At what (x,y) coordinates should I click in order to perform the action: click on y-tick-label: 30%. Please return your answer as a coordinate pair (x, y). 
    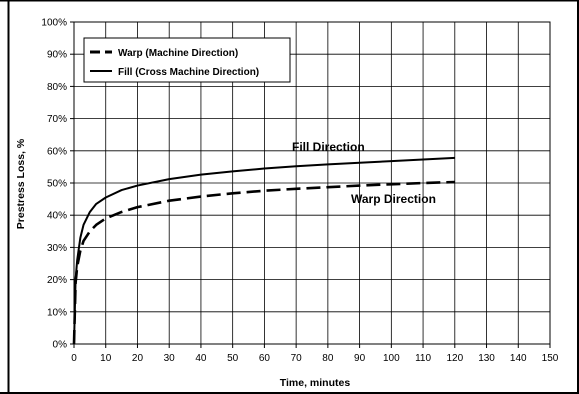
    Looking at the image, I should click on (57, 248).